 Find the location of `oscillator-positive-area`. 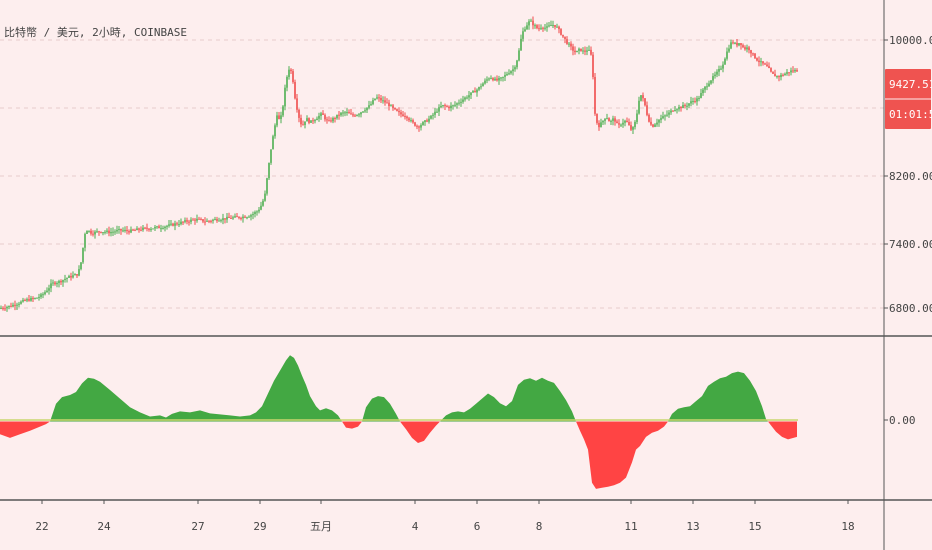

oscillator-positive-area is located at coordinates (381, 409).